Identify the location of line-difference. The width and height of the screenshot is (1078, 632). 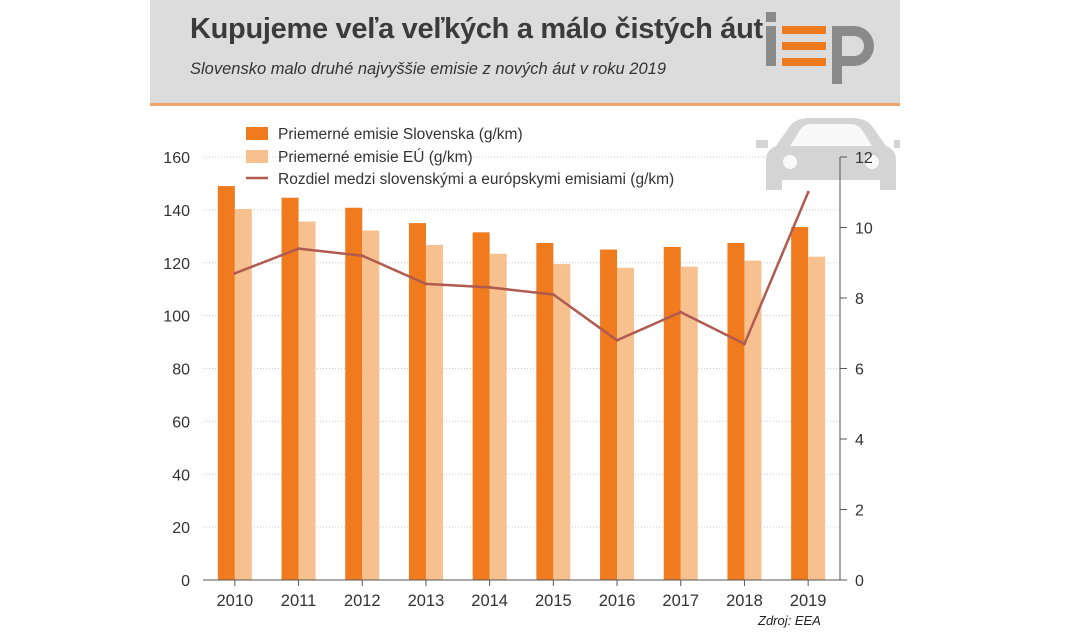
(522, 268).